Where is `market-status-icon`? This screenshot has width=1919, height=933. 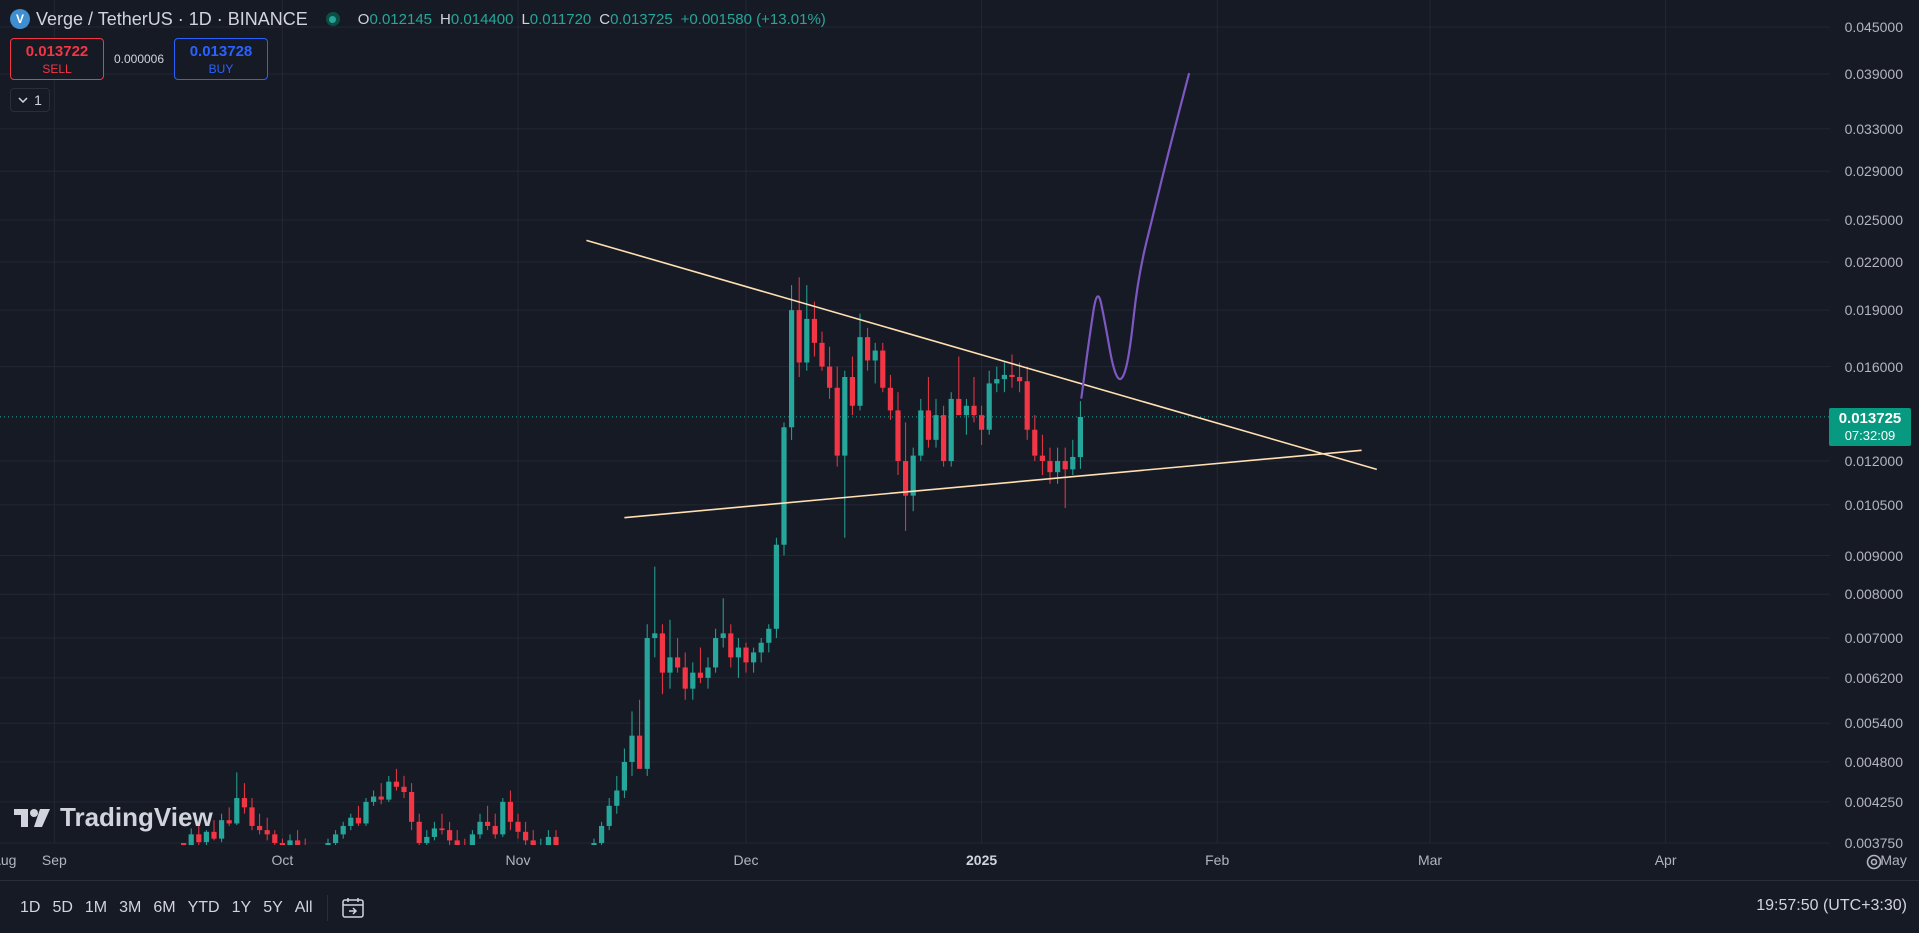 market-status-icon is located at coordinates (332, 19).